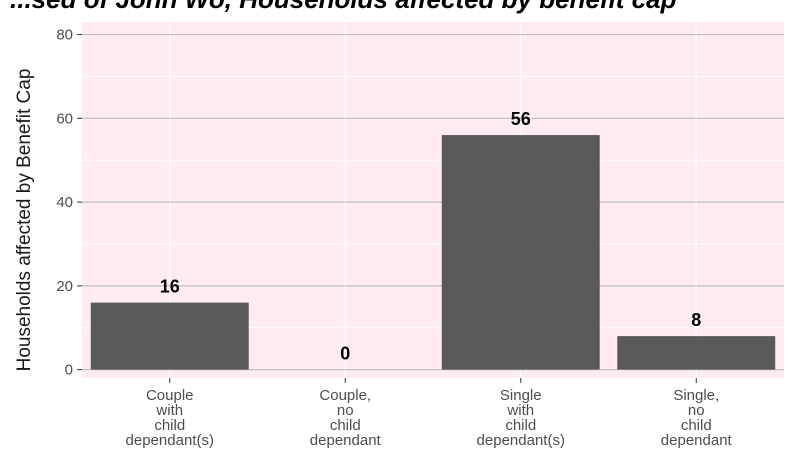 This screenshot has height=473, width=796. What do you see at coordinates (64, 202) in the screenshot?
I see `y-tick-label: 40` at bounding box center [64, 202].